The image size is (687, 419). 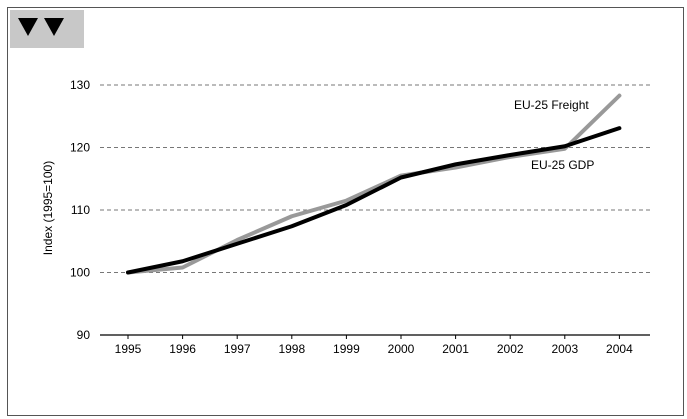 What do you see at coordinates (80, 148) in the screenshot?
I see `y-tick-label: 120` at bounding box center [80, 148].